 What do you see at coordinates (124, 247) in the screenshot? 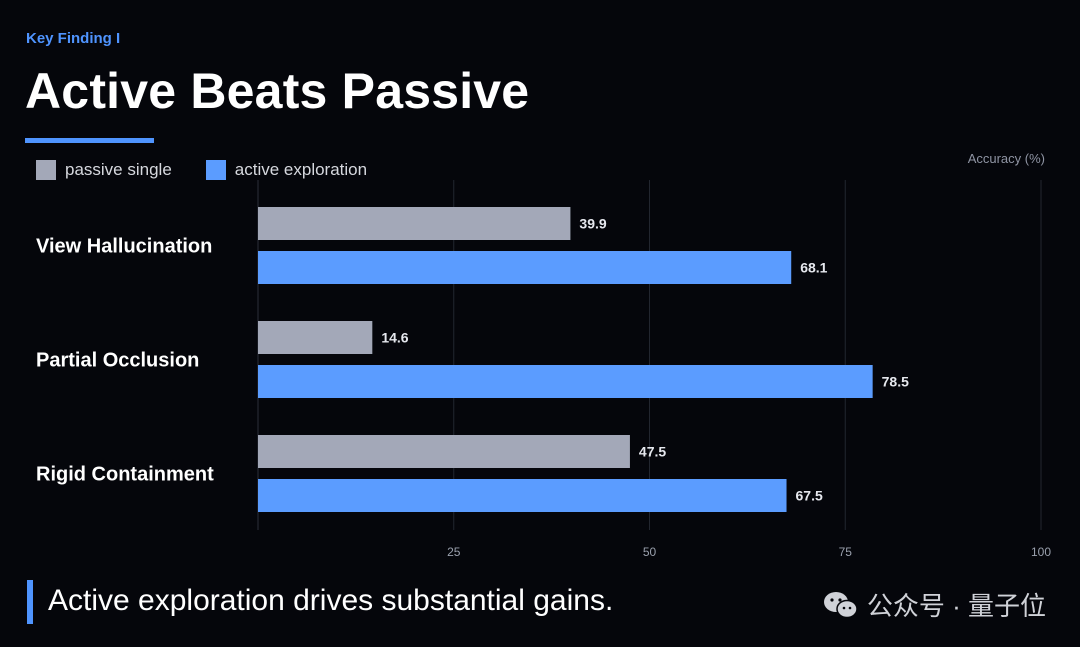
I see `category-label: View Hallucination` at bounding box center [124, 247].